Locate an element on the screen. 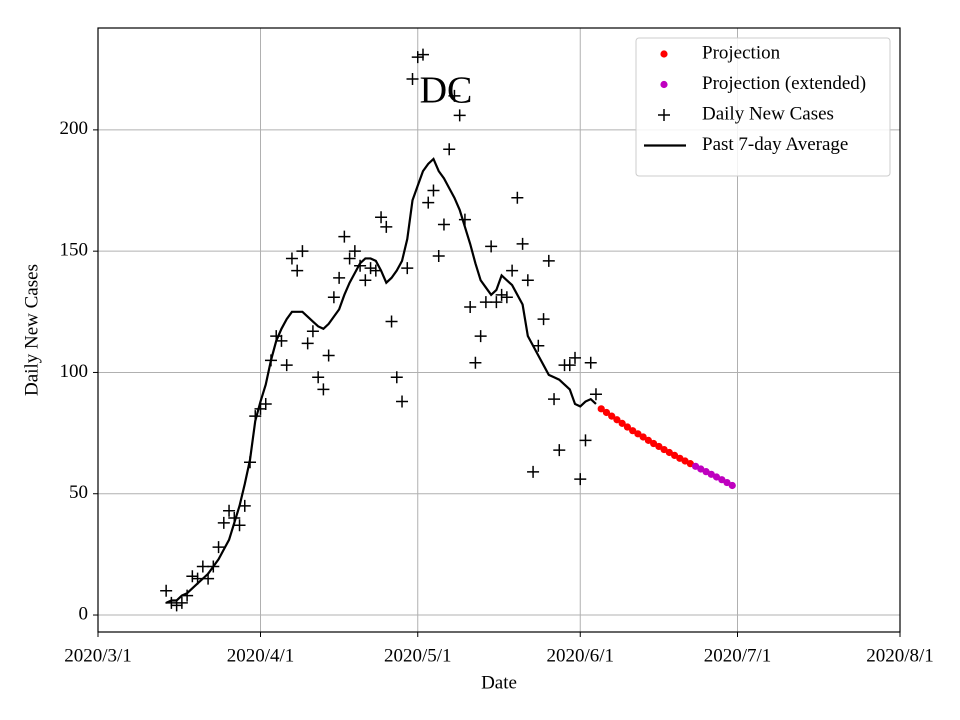  x-tick-label: 2020/5/1 is located at coordinates (418, 655).